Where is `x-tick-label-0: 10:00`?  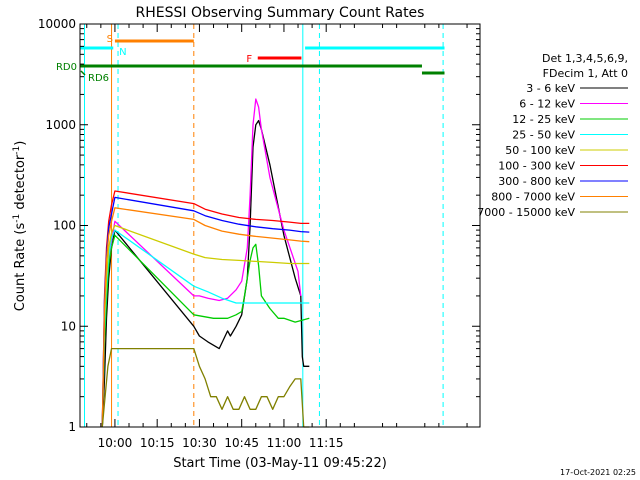
x-tick-label-0: 10:00 is located at coordinates (115, 443).